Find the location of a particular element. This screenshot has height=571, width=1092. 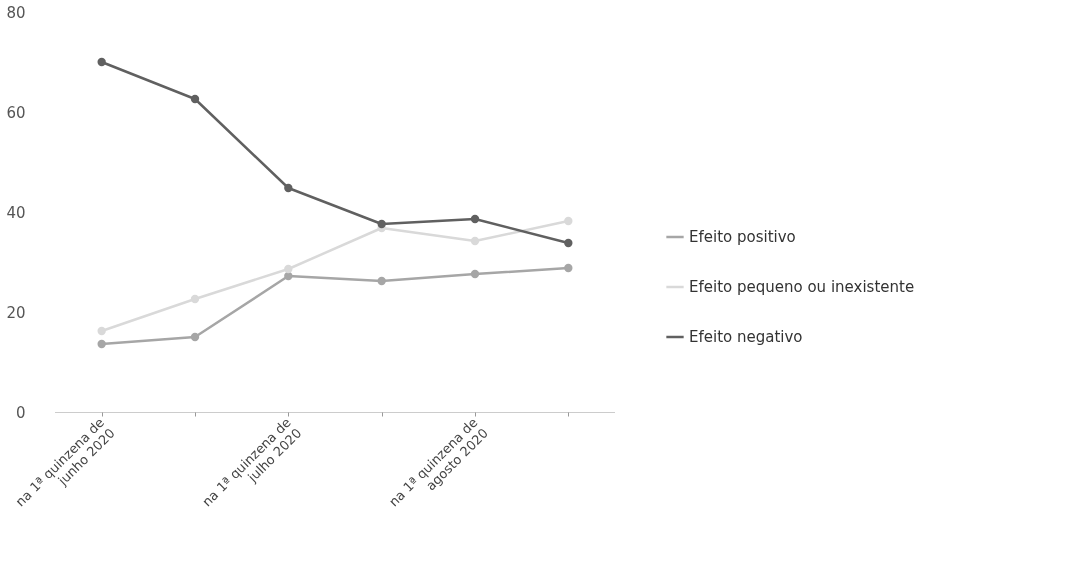

legend-label: Efeito negativo is located at coordinates (746, 337).